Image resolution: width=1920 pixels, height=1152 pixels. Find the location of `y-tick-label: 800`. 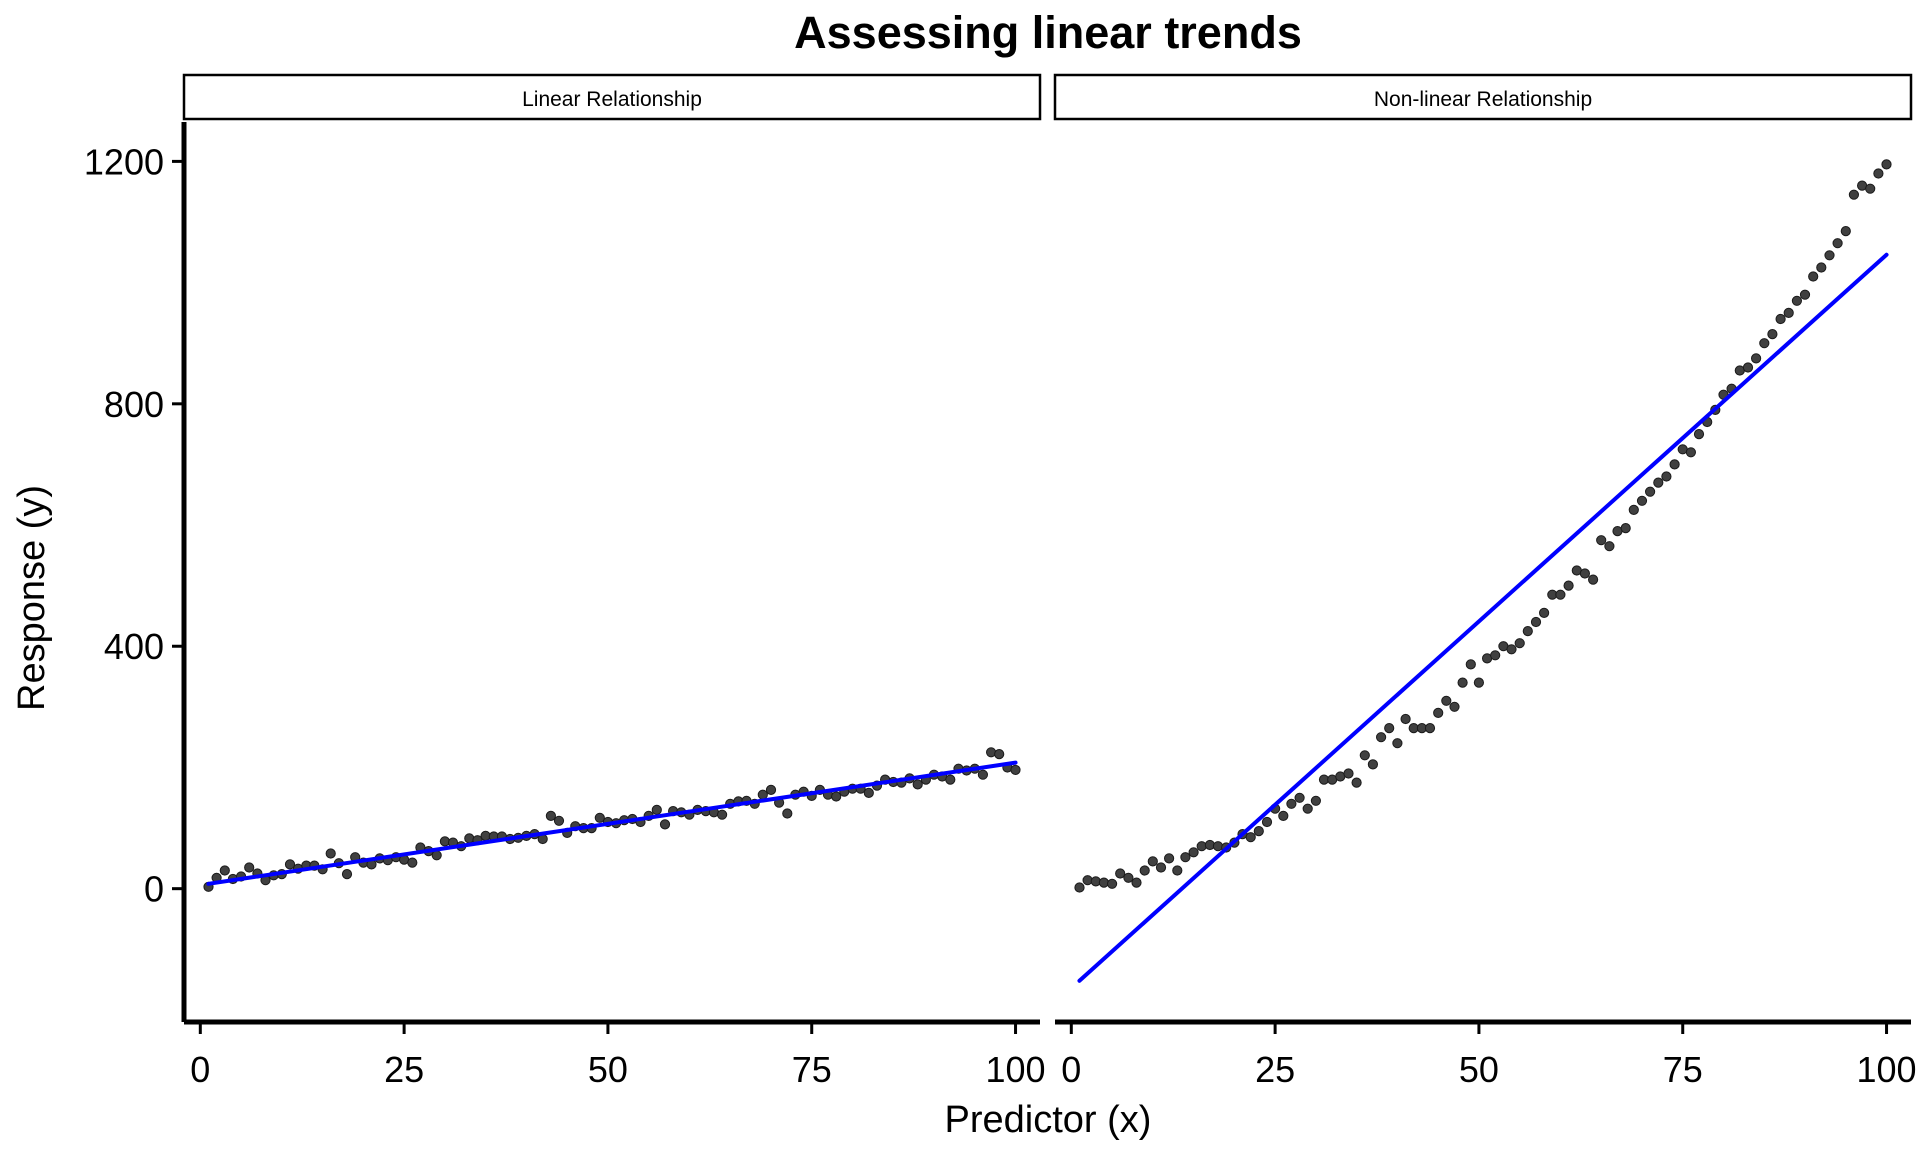

y-tick-label: 800 is located at coordinates (134, 404).